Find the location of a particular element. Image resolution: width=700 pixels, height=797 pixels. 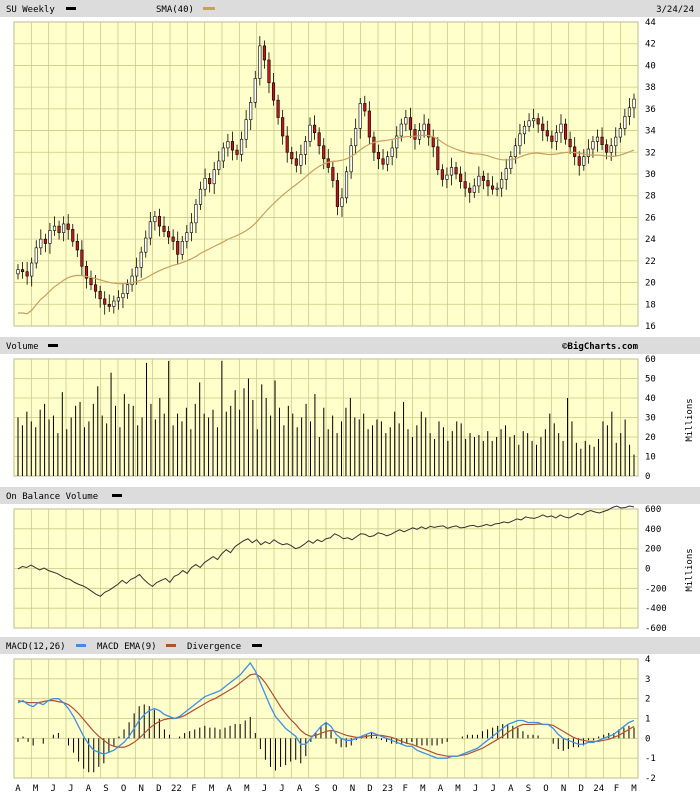

price-y-tick-label: 36 is located at coordinates (650, 110).